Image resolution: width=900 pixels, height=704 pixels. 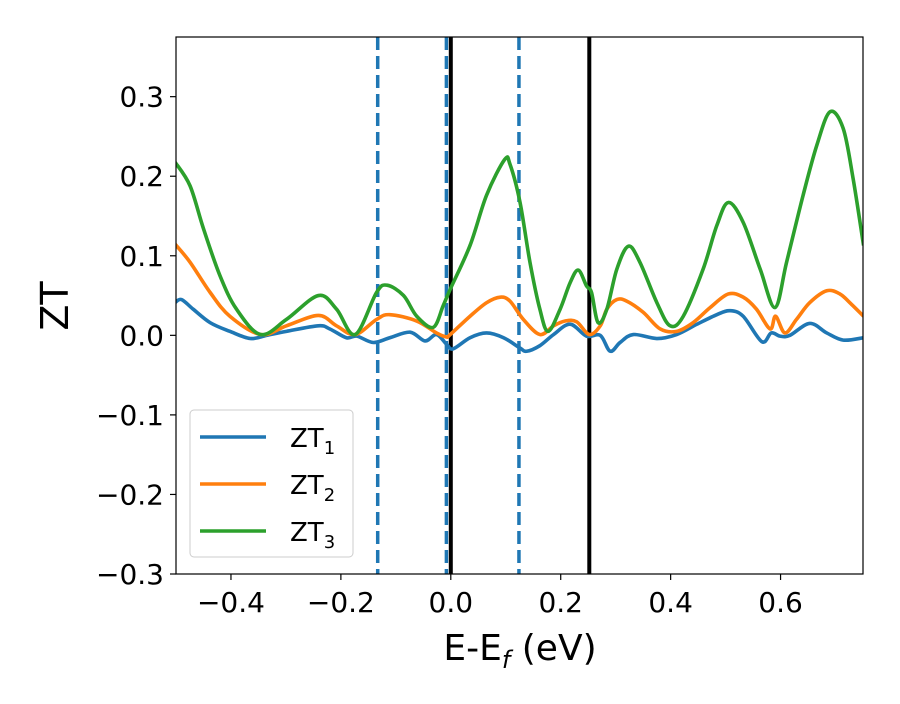 What do you see at coordinates (560, 602) in the screenshot?
I see `x-tick-label: 0.2` at bounding box center [560, 602].